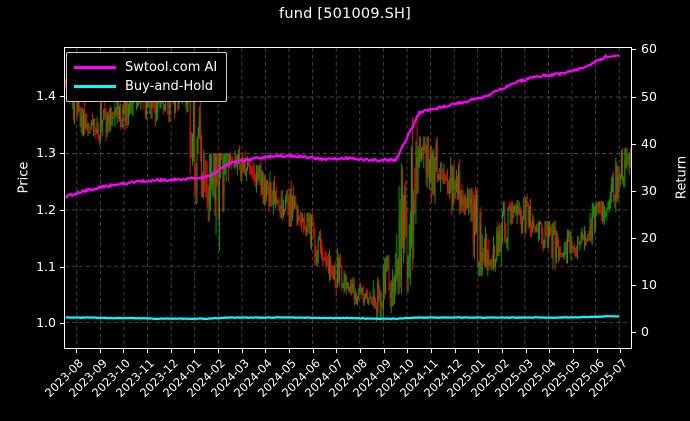  I want to click on y-tick-mark, so click(62, 154).